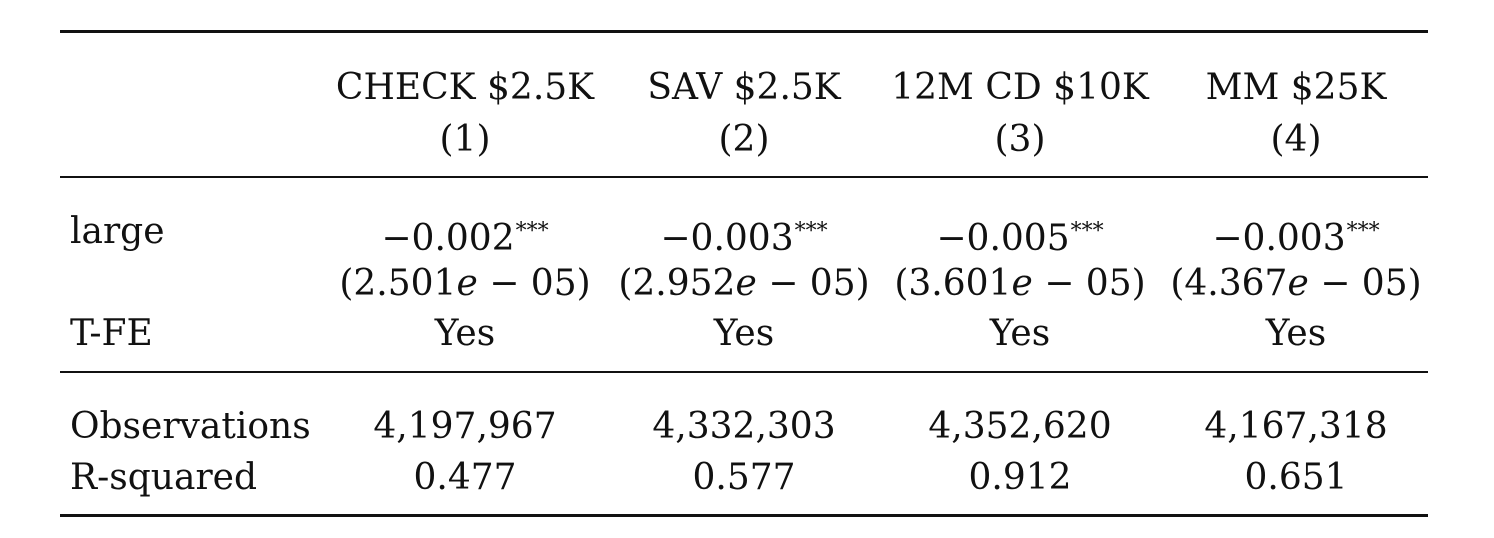  What do you see at coordinates (744, 372) in the screenshot?
I see `body-rule` at bounding box center [744, 372].